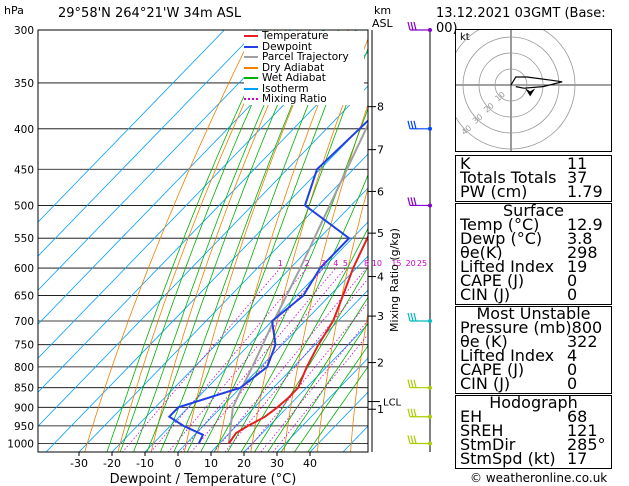  I want to click on param-value: 1.79, so click(585, 191).